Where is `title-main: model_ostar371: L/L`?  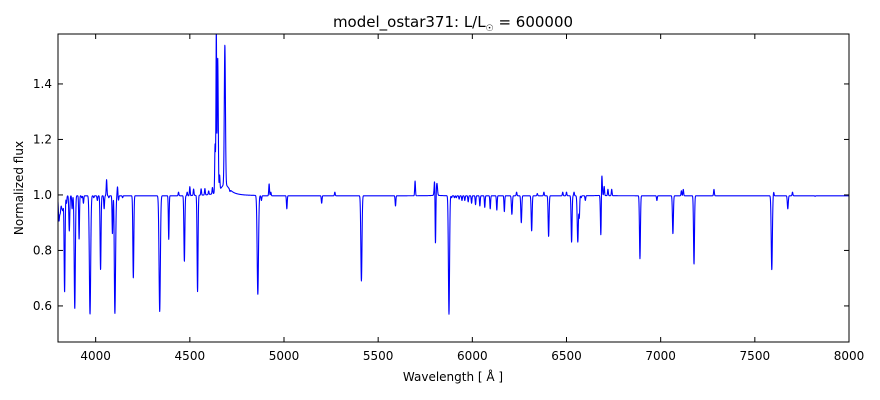
title-main: model_ostar371: L/L is located at coordinates (409, 22).